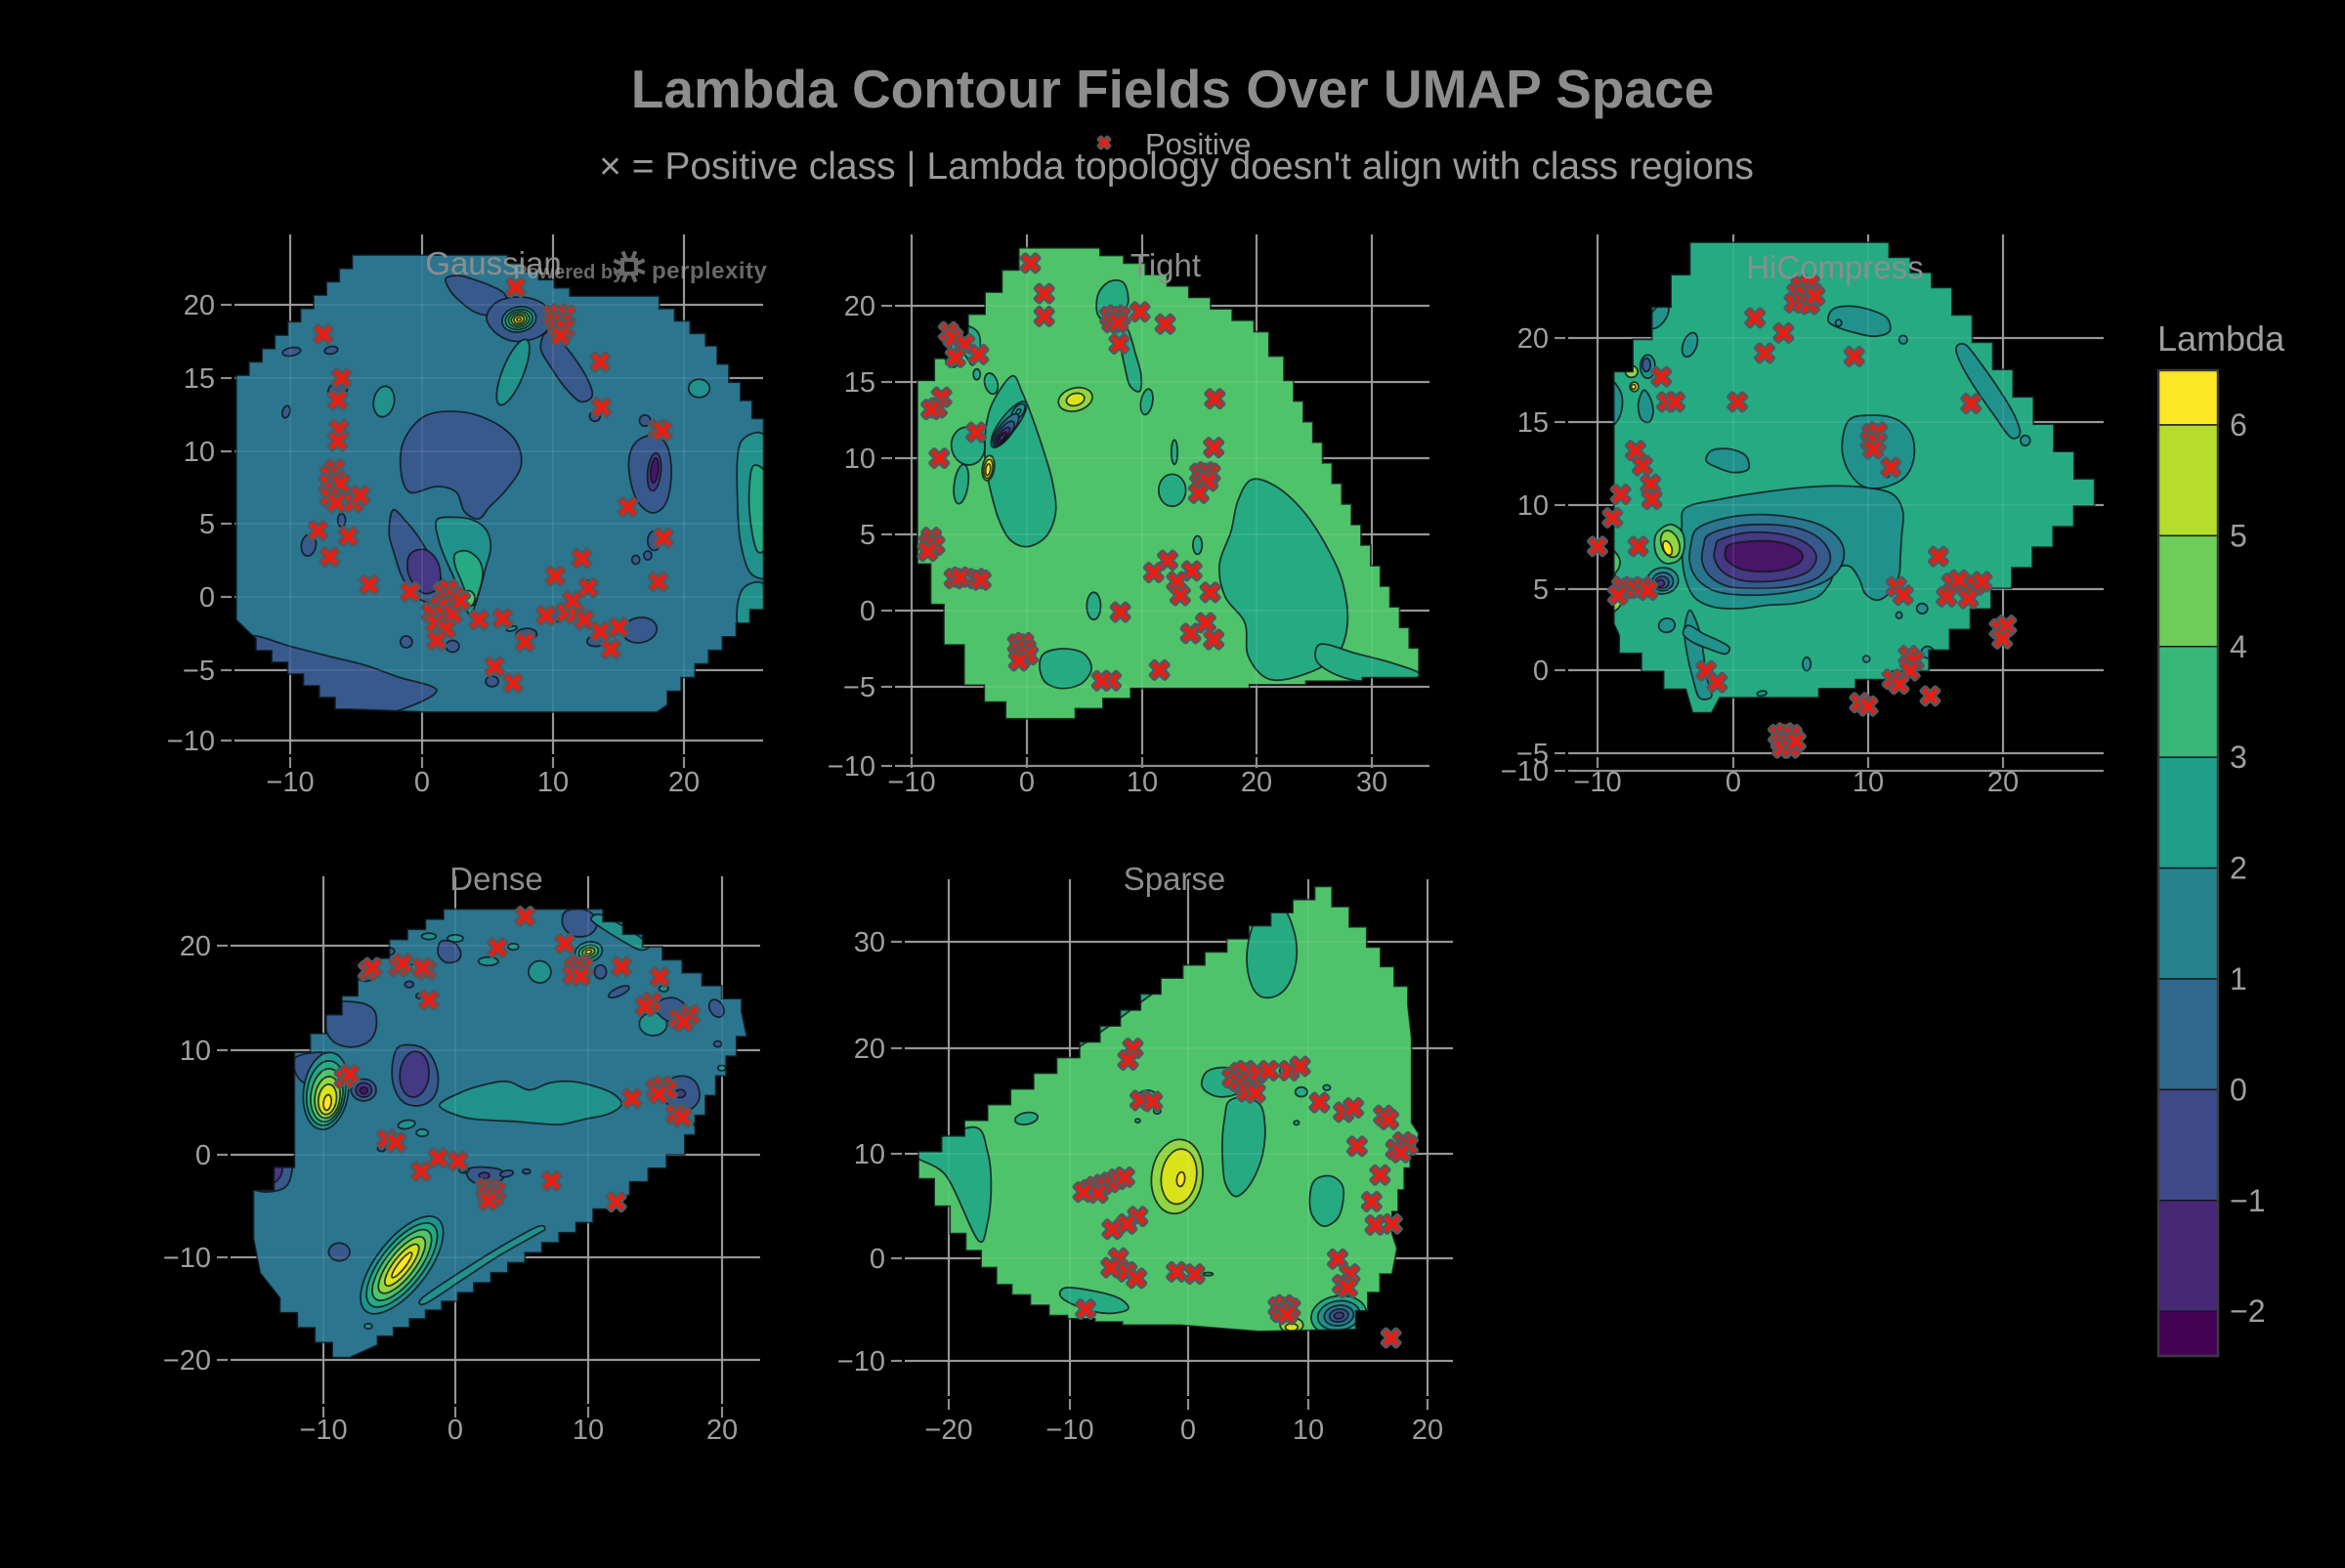  What do you see at coordinates (2238, 646) in the screenshot?
I see `svg-text: 4` at bounding box center [2238, 646].